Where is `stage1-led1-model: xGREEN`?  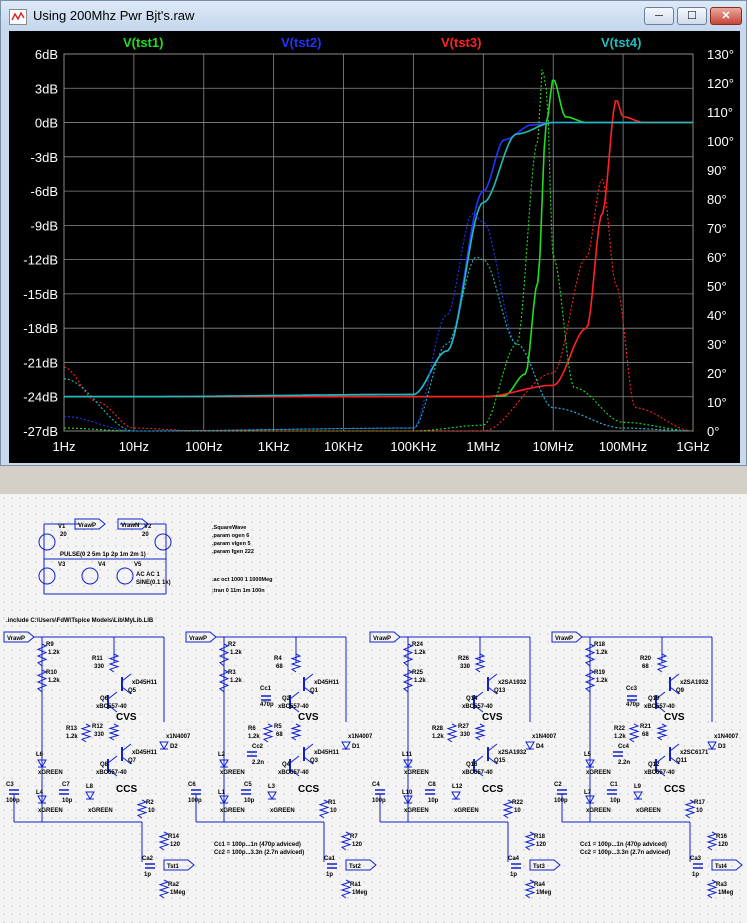 stage1-led1-model: xGREEN is located at coordinates (50, 773).